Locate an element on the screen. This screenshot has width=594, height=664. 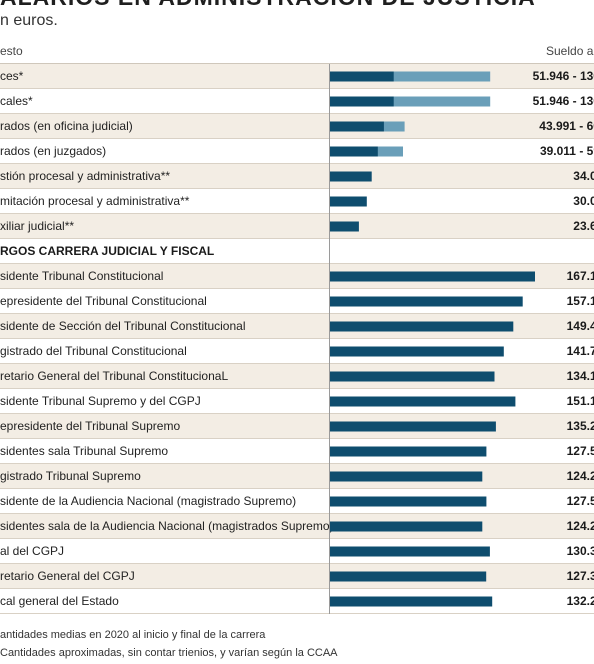
row-label: xiliar judicial** is located at coordinates (37, 226).